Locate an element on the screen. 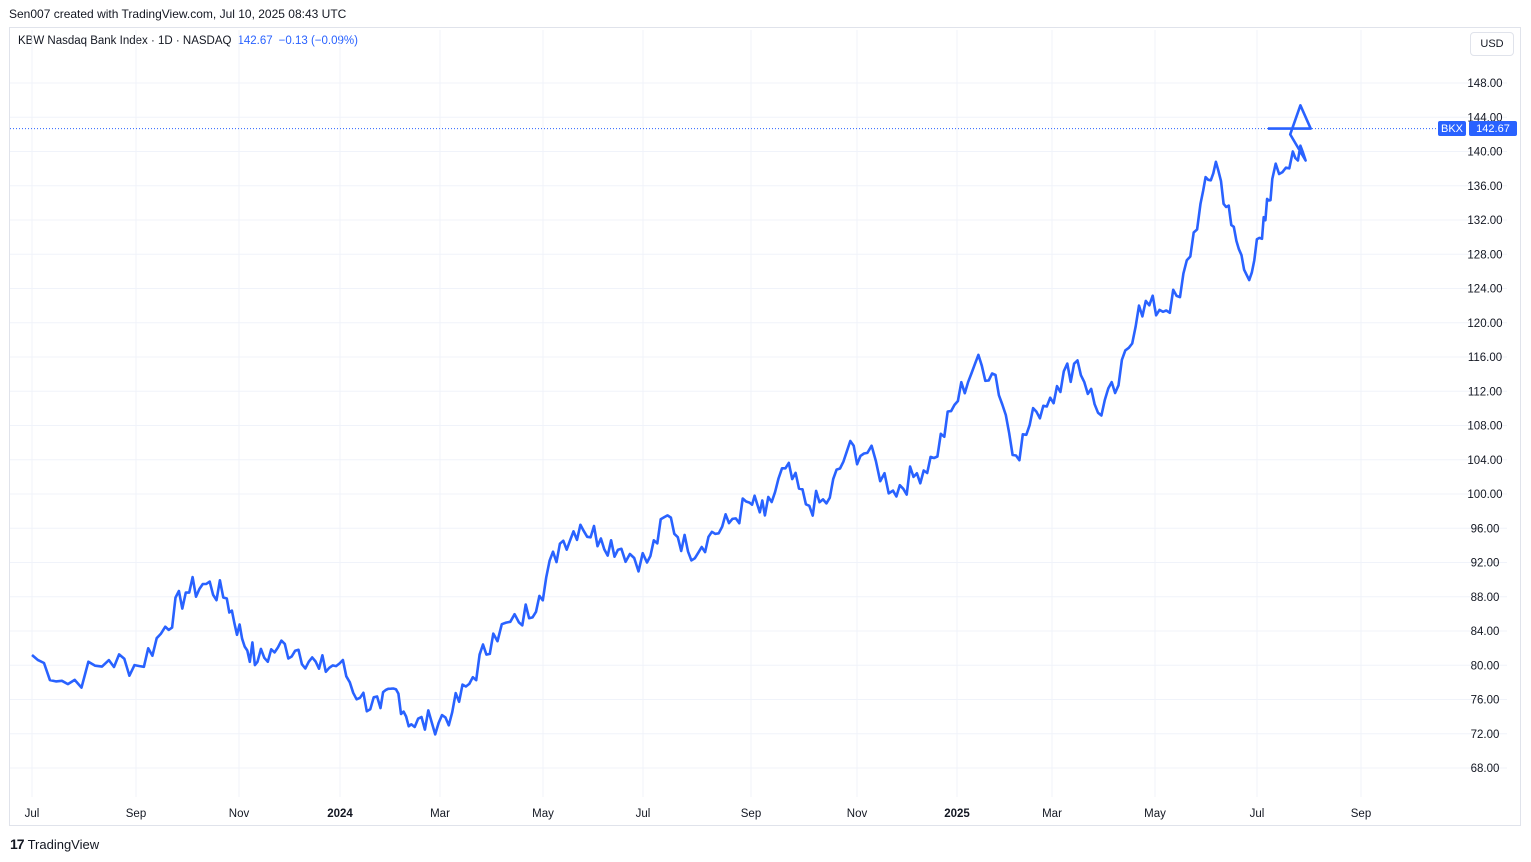 The width and height of the screenshot is (1531, 862). badge-value-bg is located at coordinates (1493, 128).